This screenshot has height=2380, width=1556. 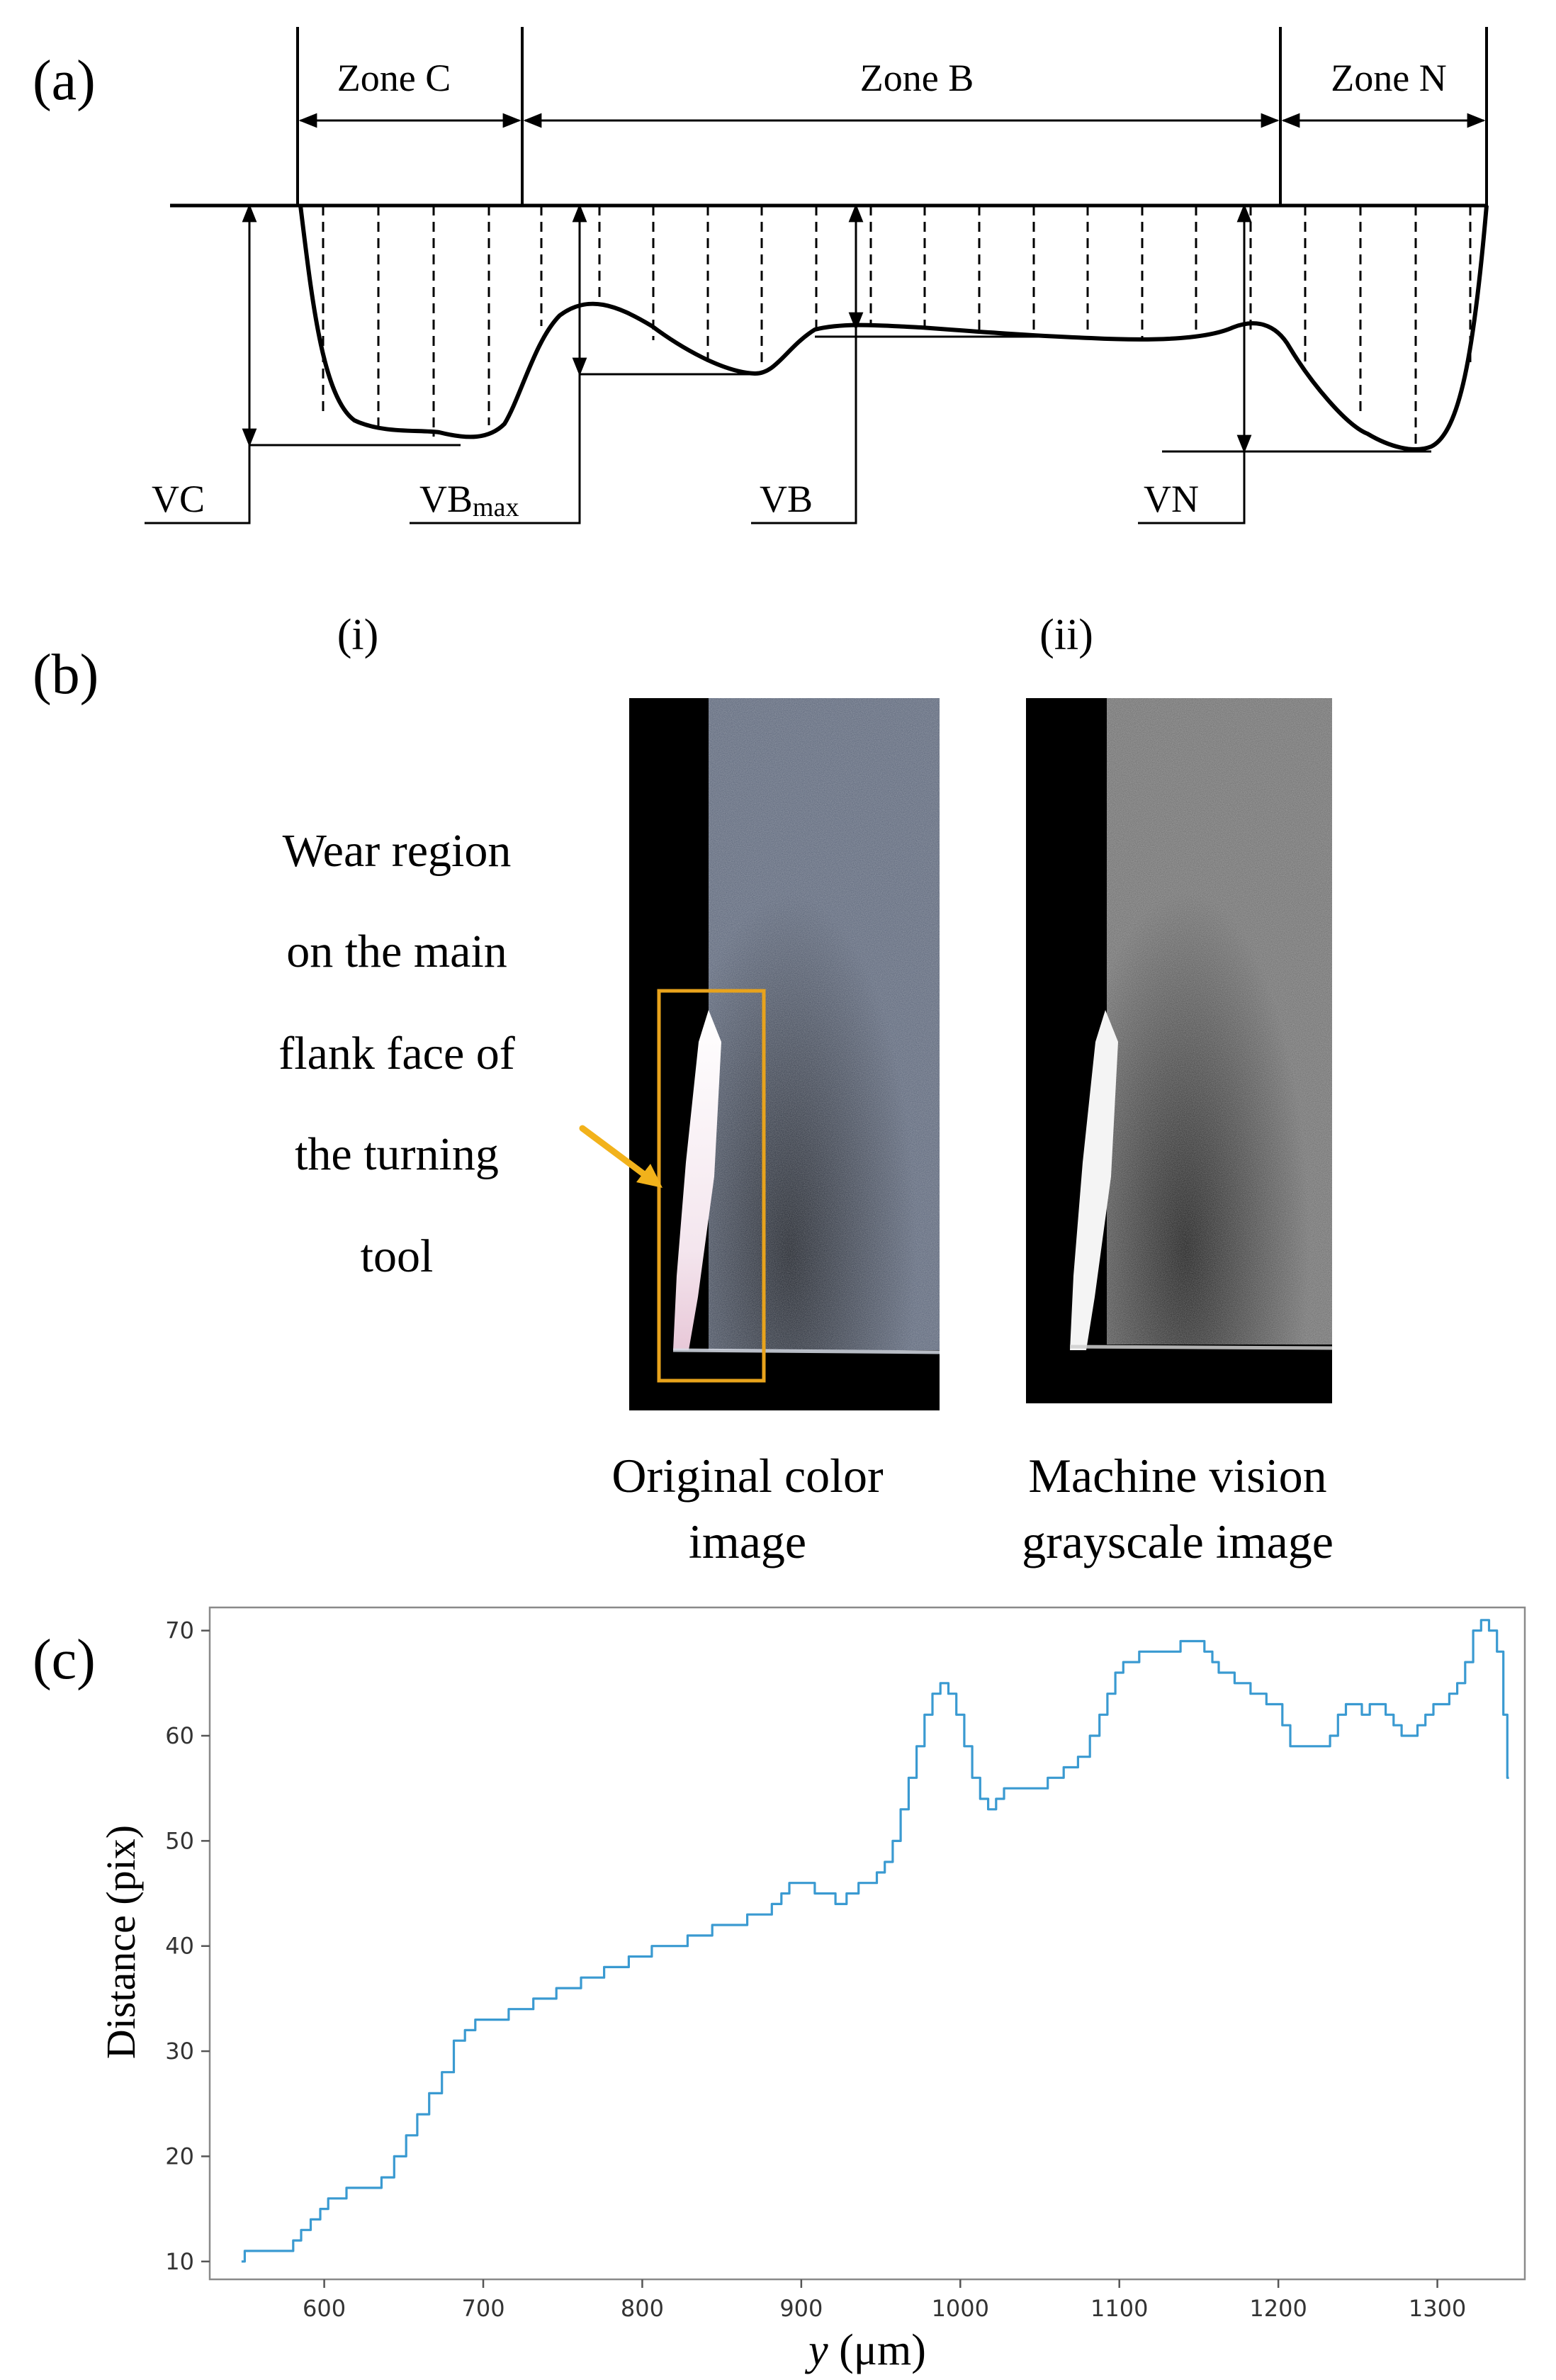 What do you see at coordinates (649, 1176) in the screenshot?
I see `callout-arrowhead` at bounding box center [649, 1176].